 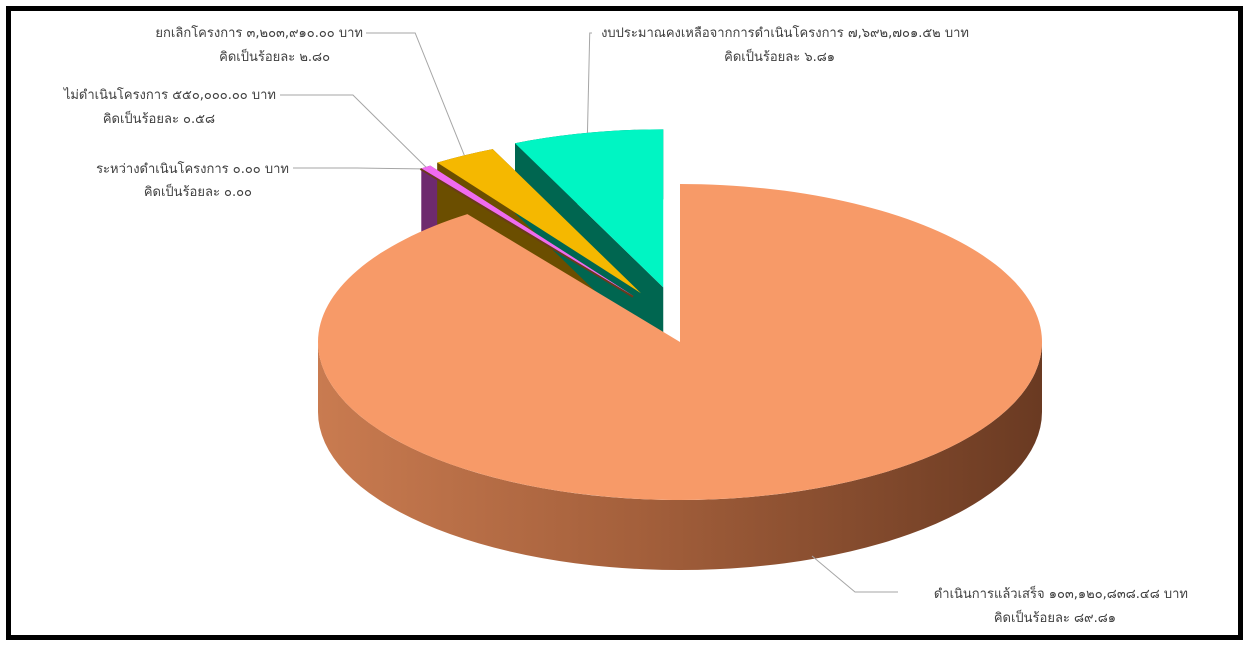 I want to click on slice-2-rim-wall, so click(x=426, y=202).